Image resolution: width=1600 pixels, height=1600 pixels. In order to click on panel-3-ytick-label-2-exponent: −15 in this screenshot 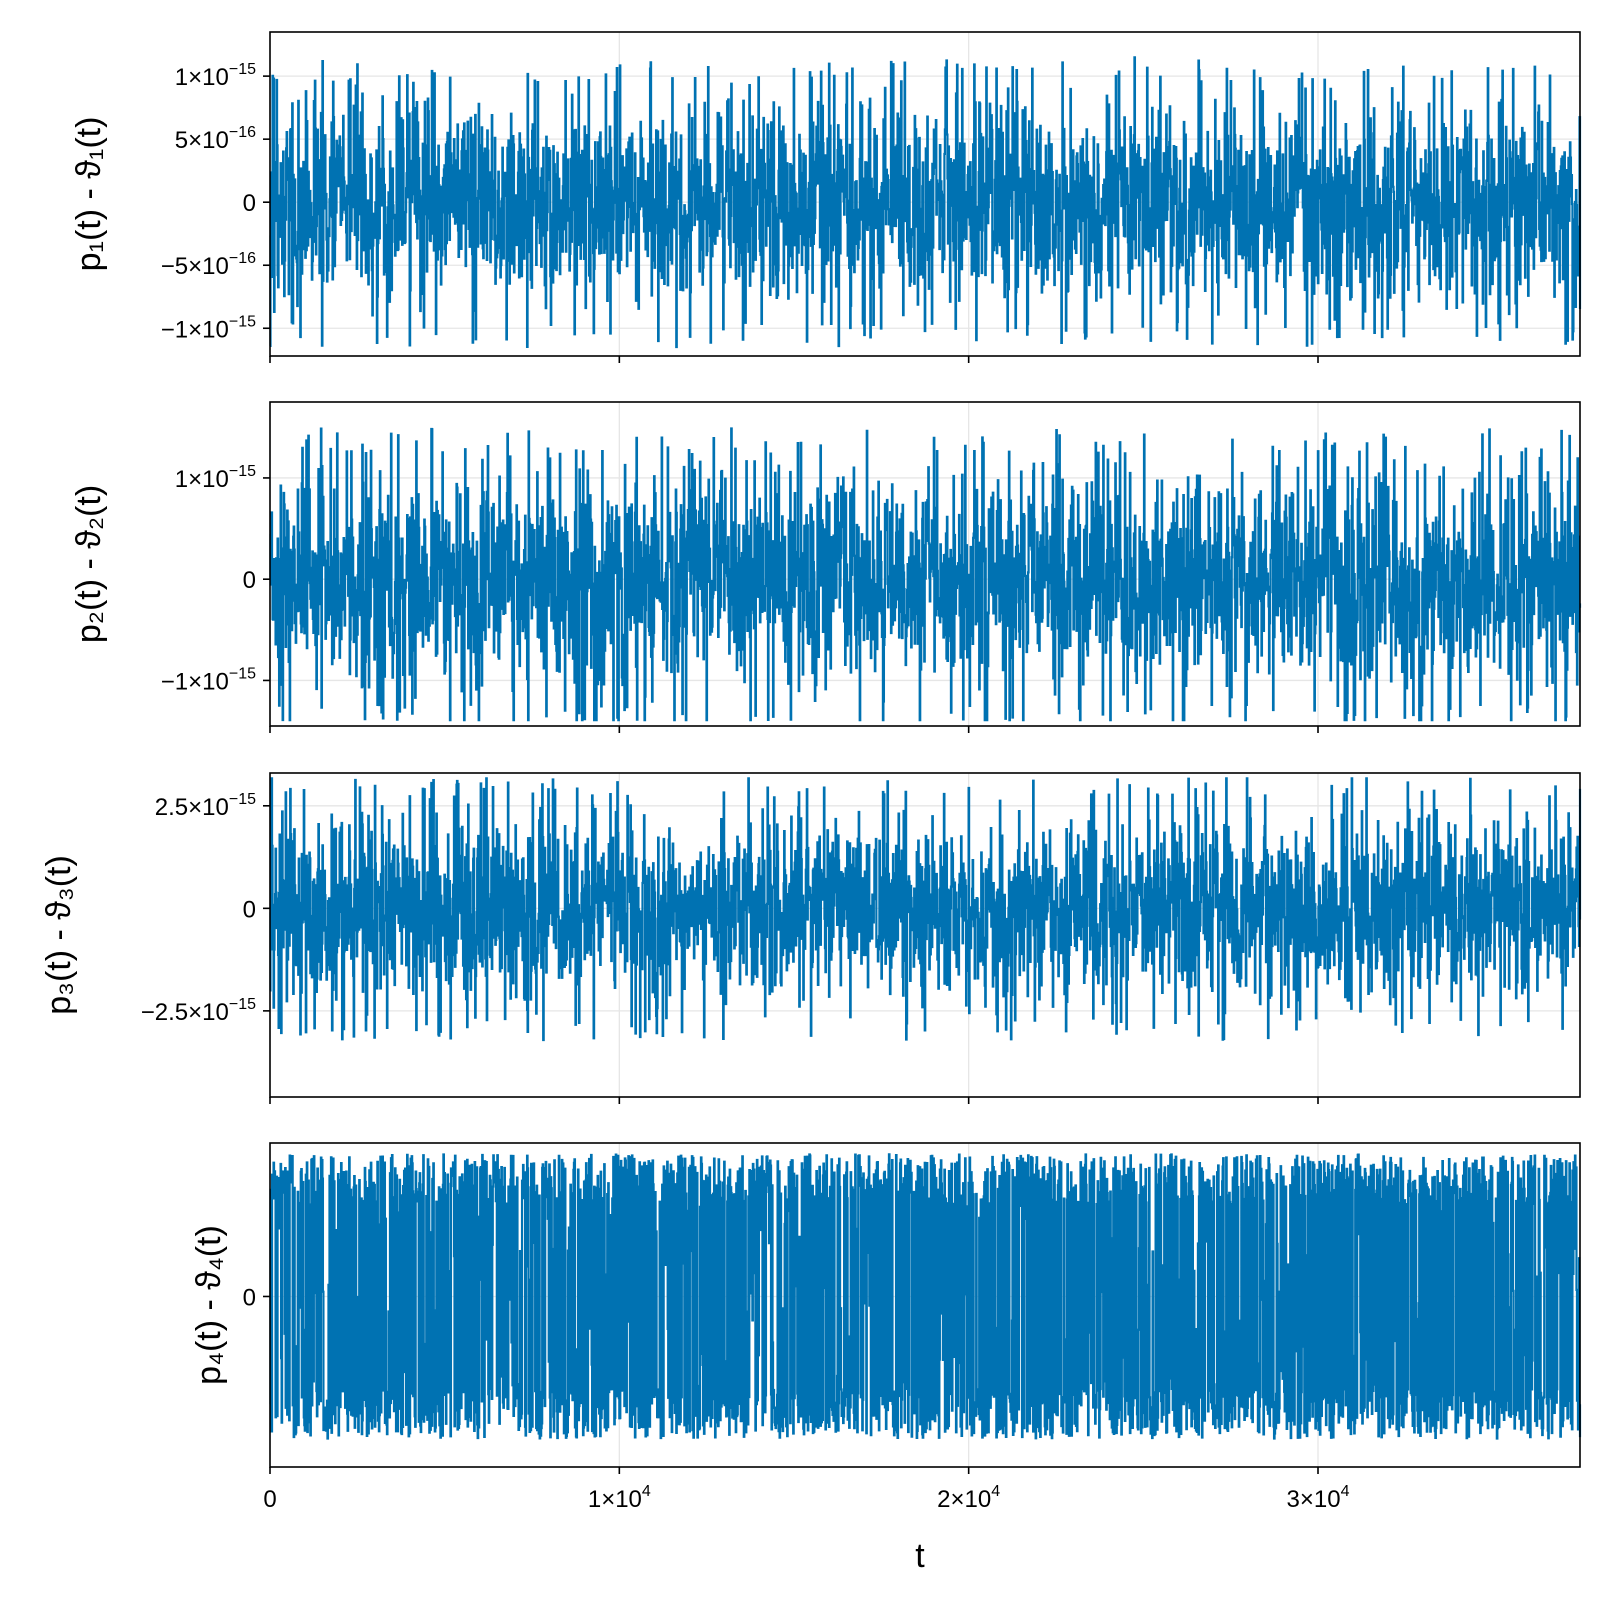, I will do `click(242, 1004)`.